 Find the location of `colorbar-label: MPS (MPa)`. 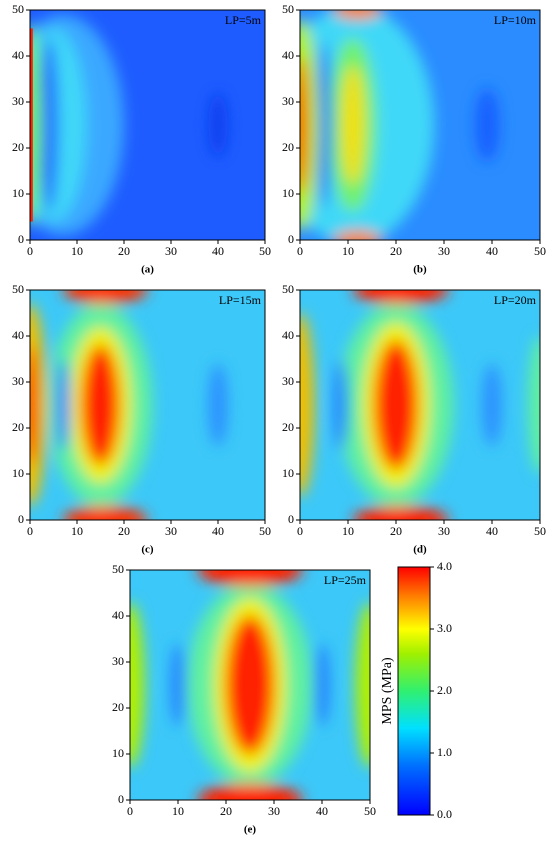

colorbar-label: MPS (MPa) is located at coordinates (387, 691).